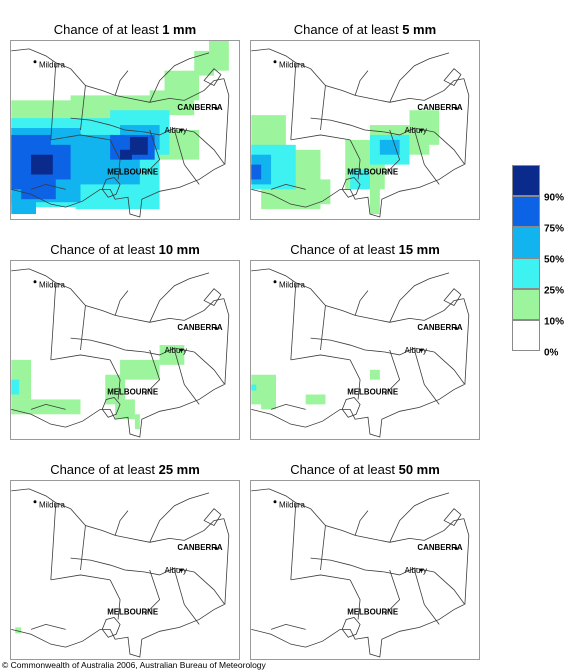  I want to click on panel-title: Chance of at least 50 mm, so click(365, 469).